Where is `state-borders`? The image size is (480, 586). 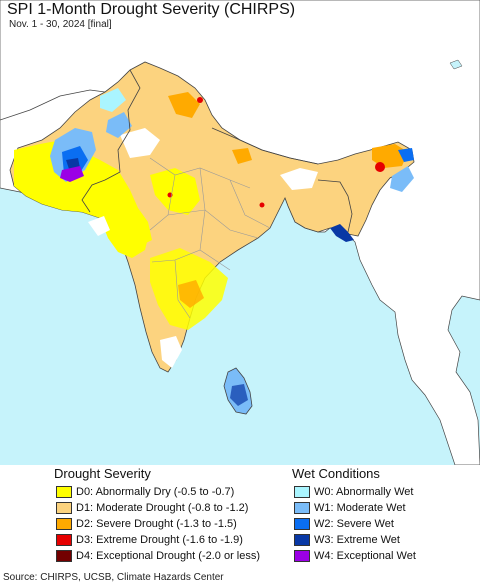 state-borders is located at coordinates (210, 238).